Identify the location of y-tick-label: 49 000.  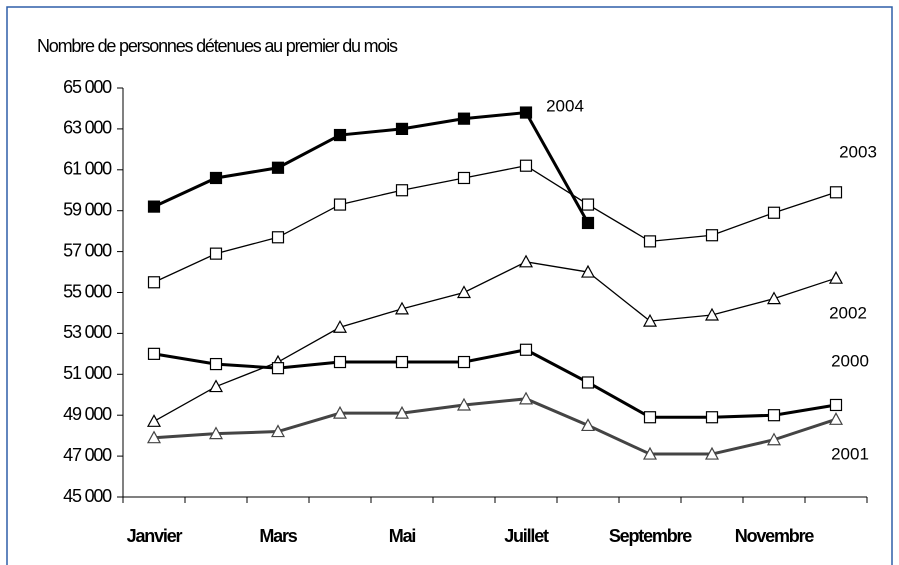
(87, 414).